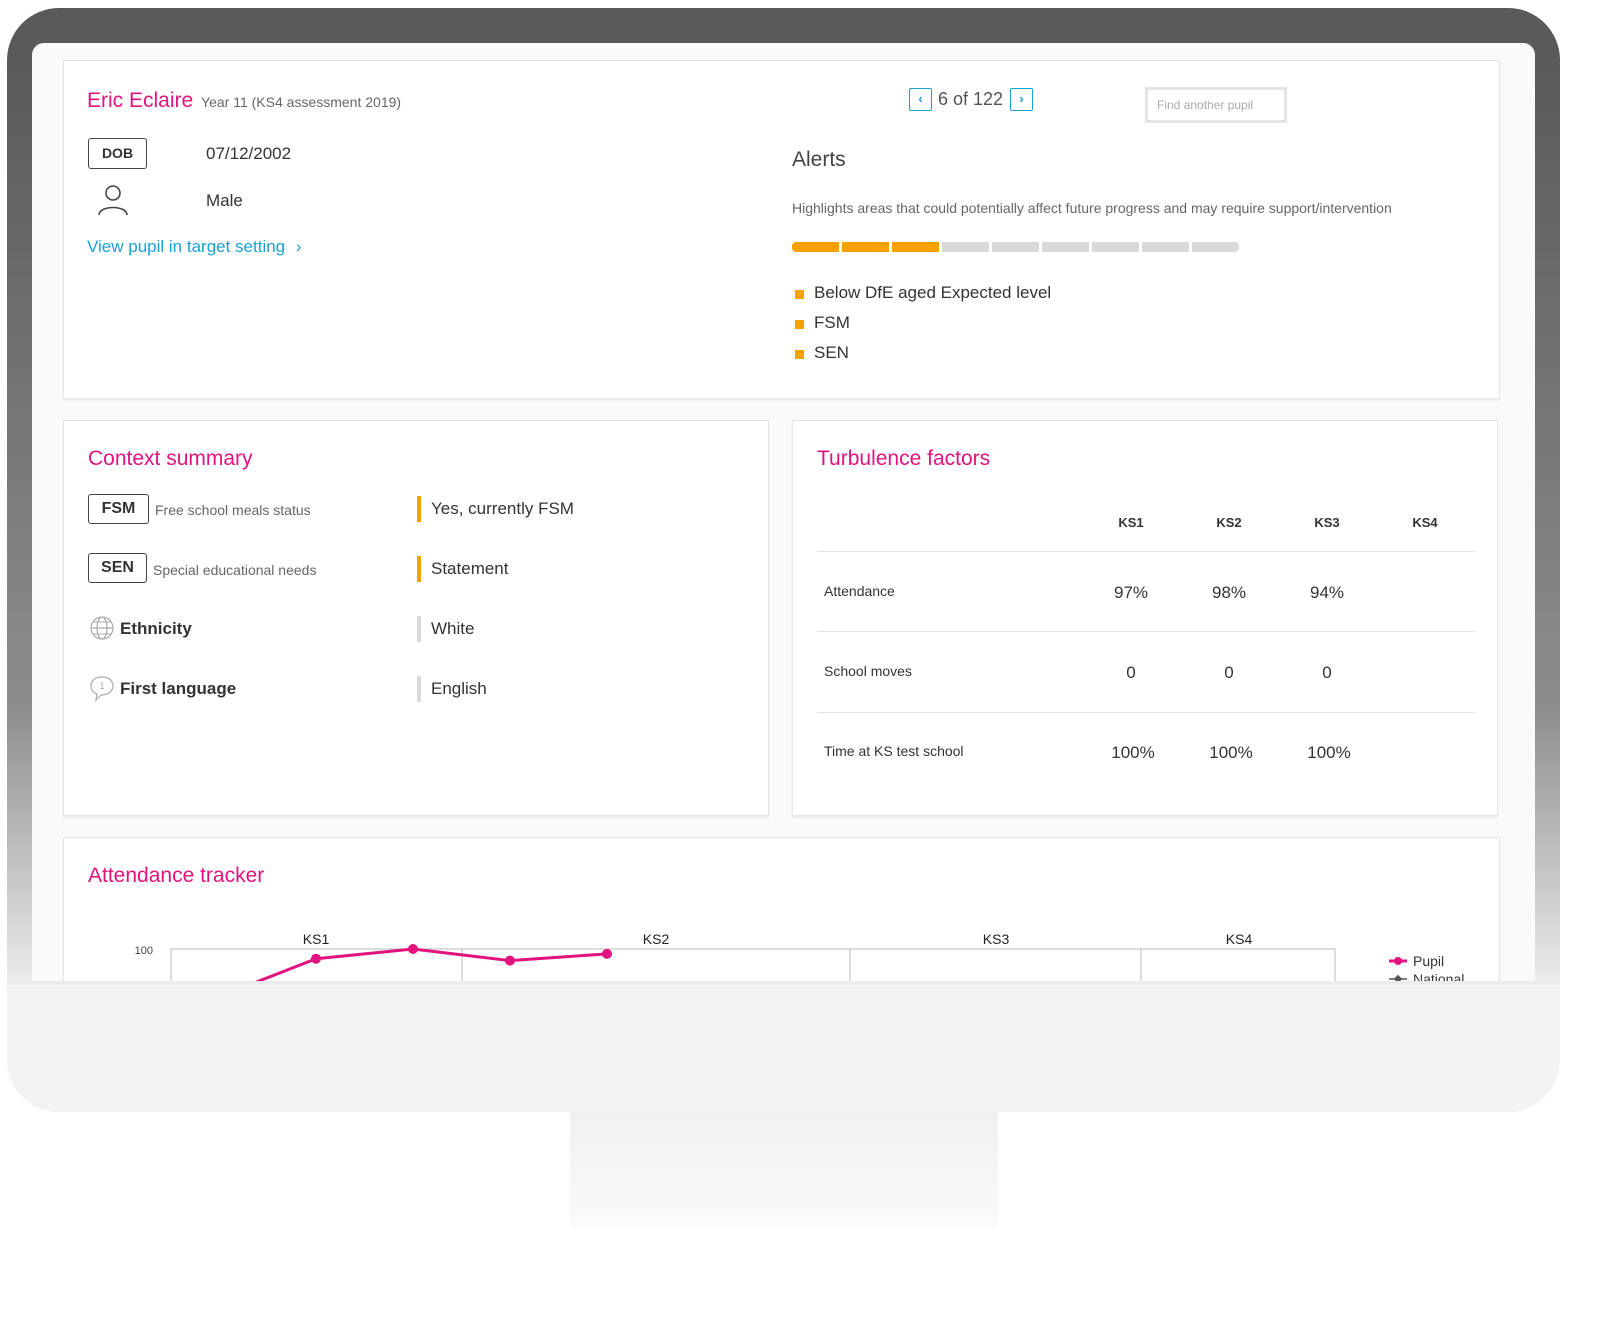 This screenshot has height=1317, width=1600. I want to click on pupil-counter: 6 of 122, so click(971, 99).